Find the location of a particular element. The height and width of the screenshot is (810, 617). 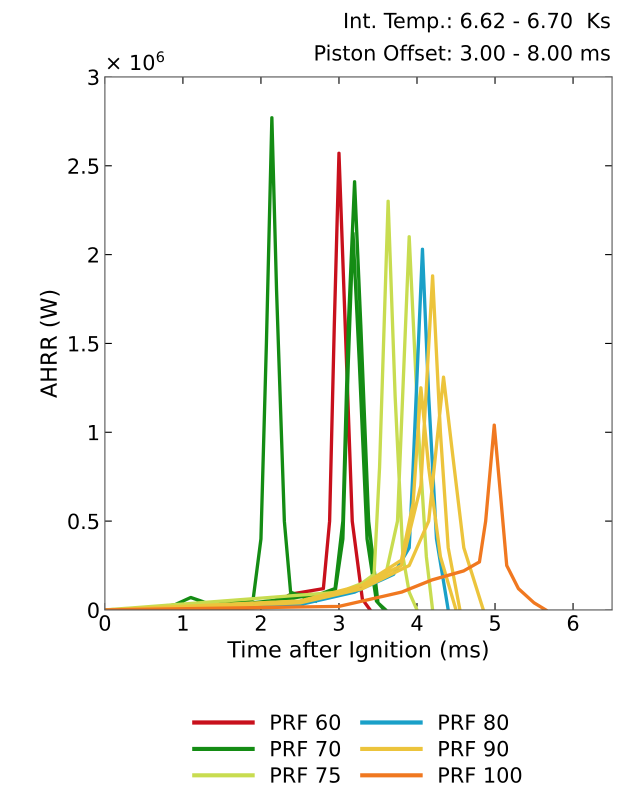

x-tick-label: 6 is located at coordinates (573, 623).